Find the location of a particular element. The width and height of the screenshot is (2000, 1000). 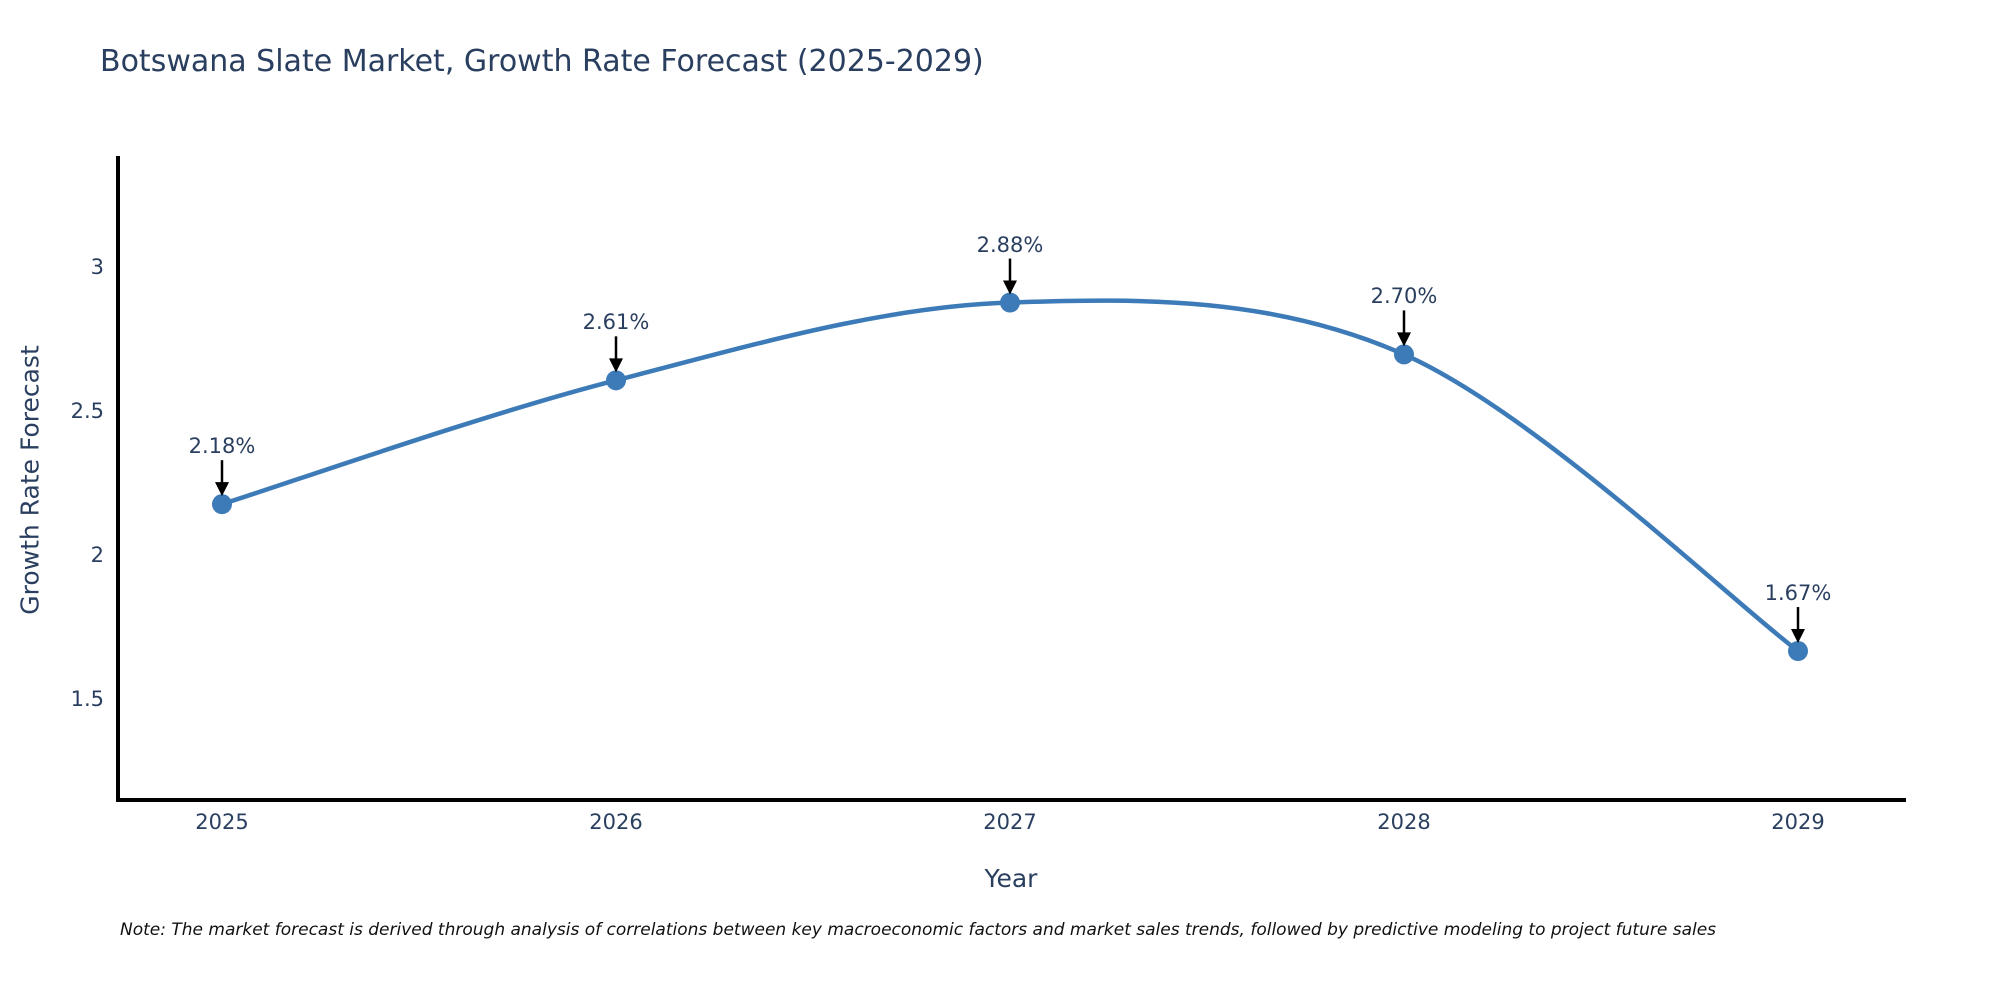

x-tick-label: 2025 is located at coordinates (222, 822).